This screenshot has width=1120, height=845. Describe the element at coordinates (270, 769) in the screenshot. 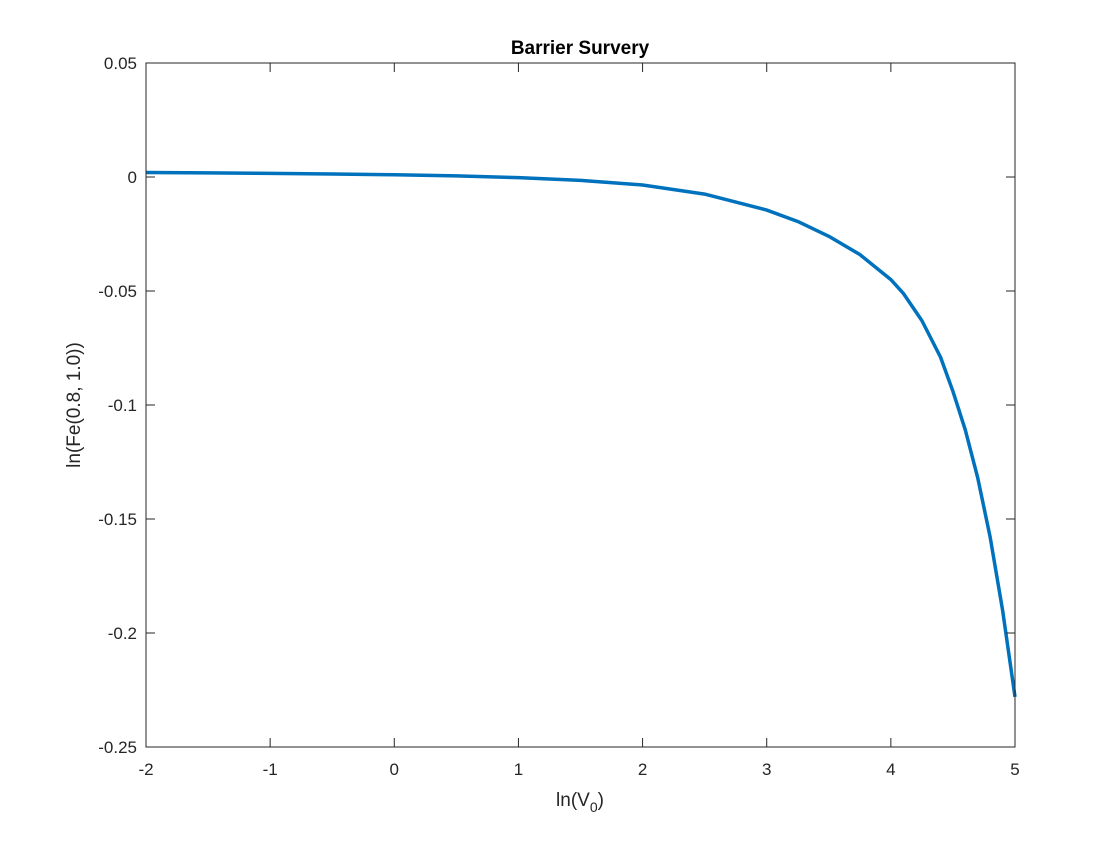

I see `x-tick-label: -1` at that location.